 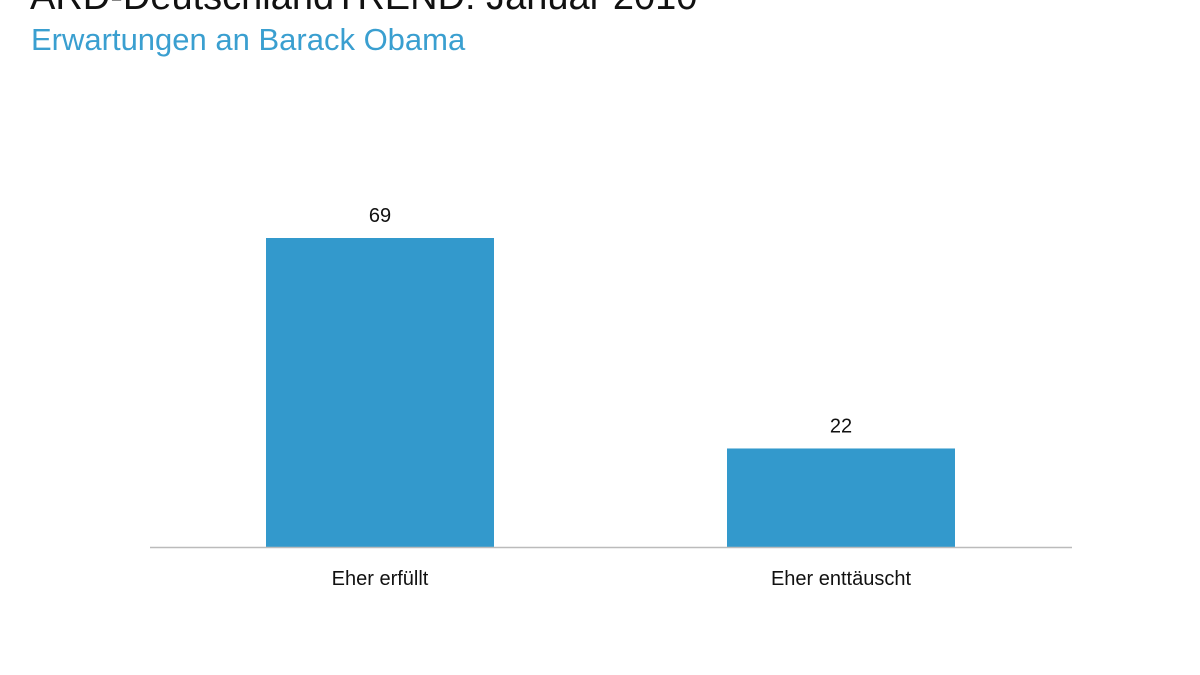 What do you see at coordinates (841, 426) in the screenshot?
I see `data-label: 22` at bounding box center [841, 426].